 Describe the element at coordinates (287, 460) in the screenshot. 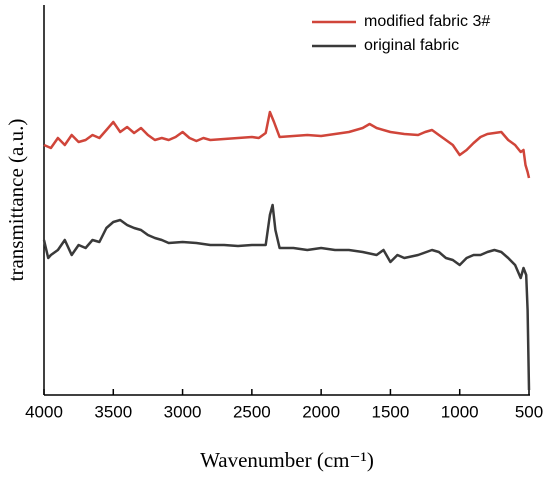

I see `x-axis-label: Wavenumber (cm⁻¹)` at that location.